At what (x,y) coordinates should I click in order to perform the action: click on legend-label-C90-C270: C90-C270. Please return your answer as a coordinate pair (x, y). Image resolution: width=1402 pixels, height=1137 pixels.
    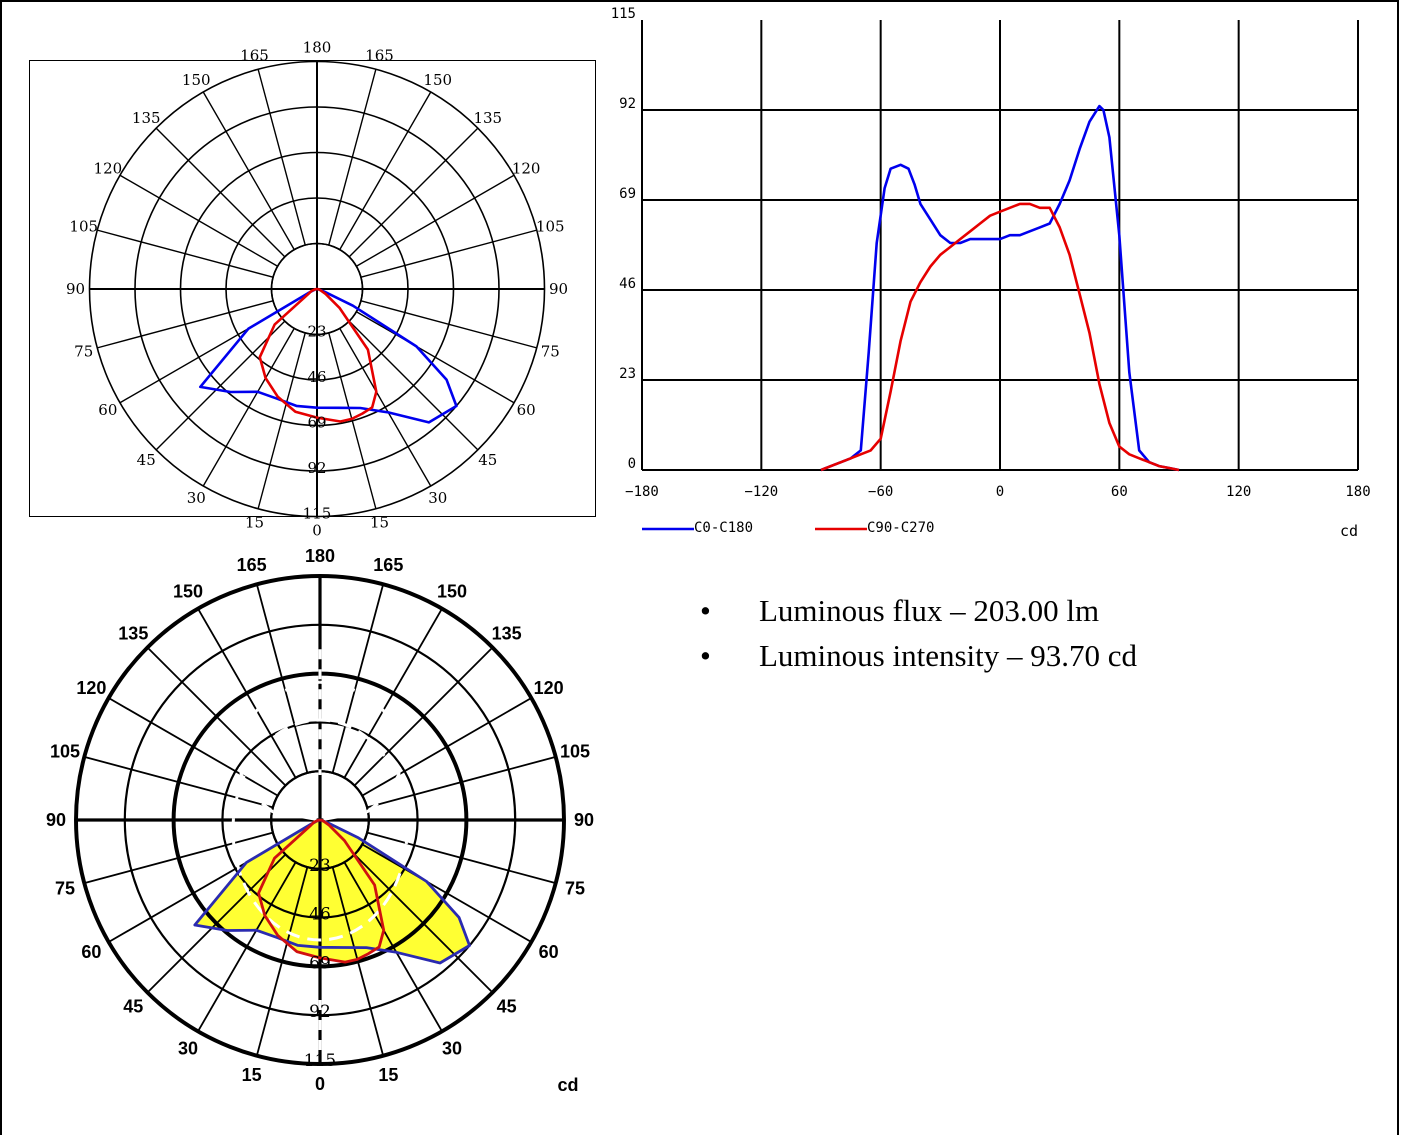
    Looking at the image, I should click on (900, 528).